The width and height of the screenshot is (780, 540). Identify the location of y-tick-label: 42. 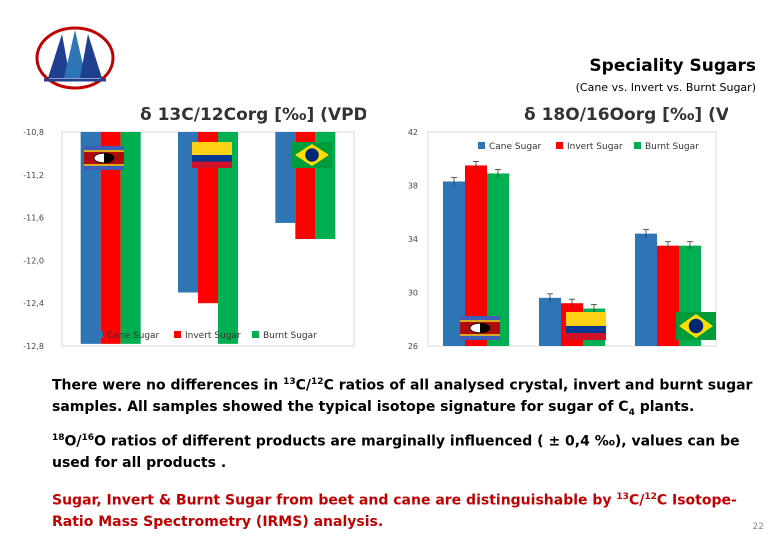
(413, 132).